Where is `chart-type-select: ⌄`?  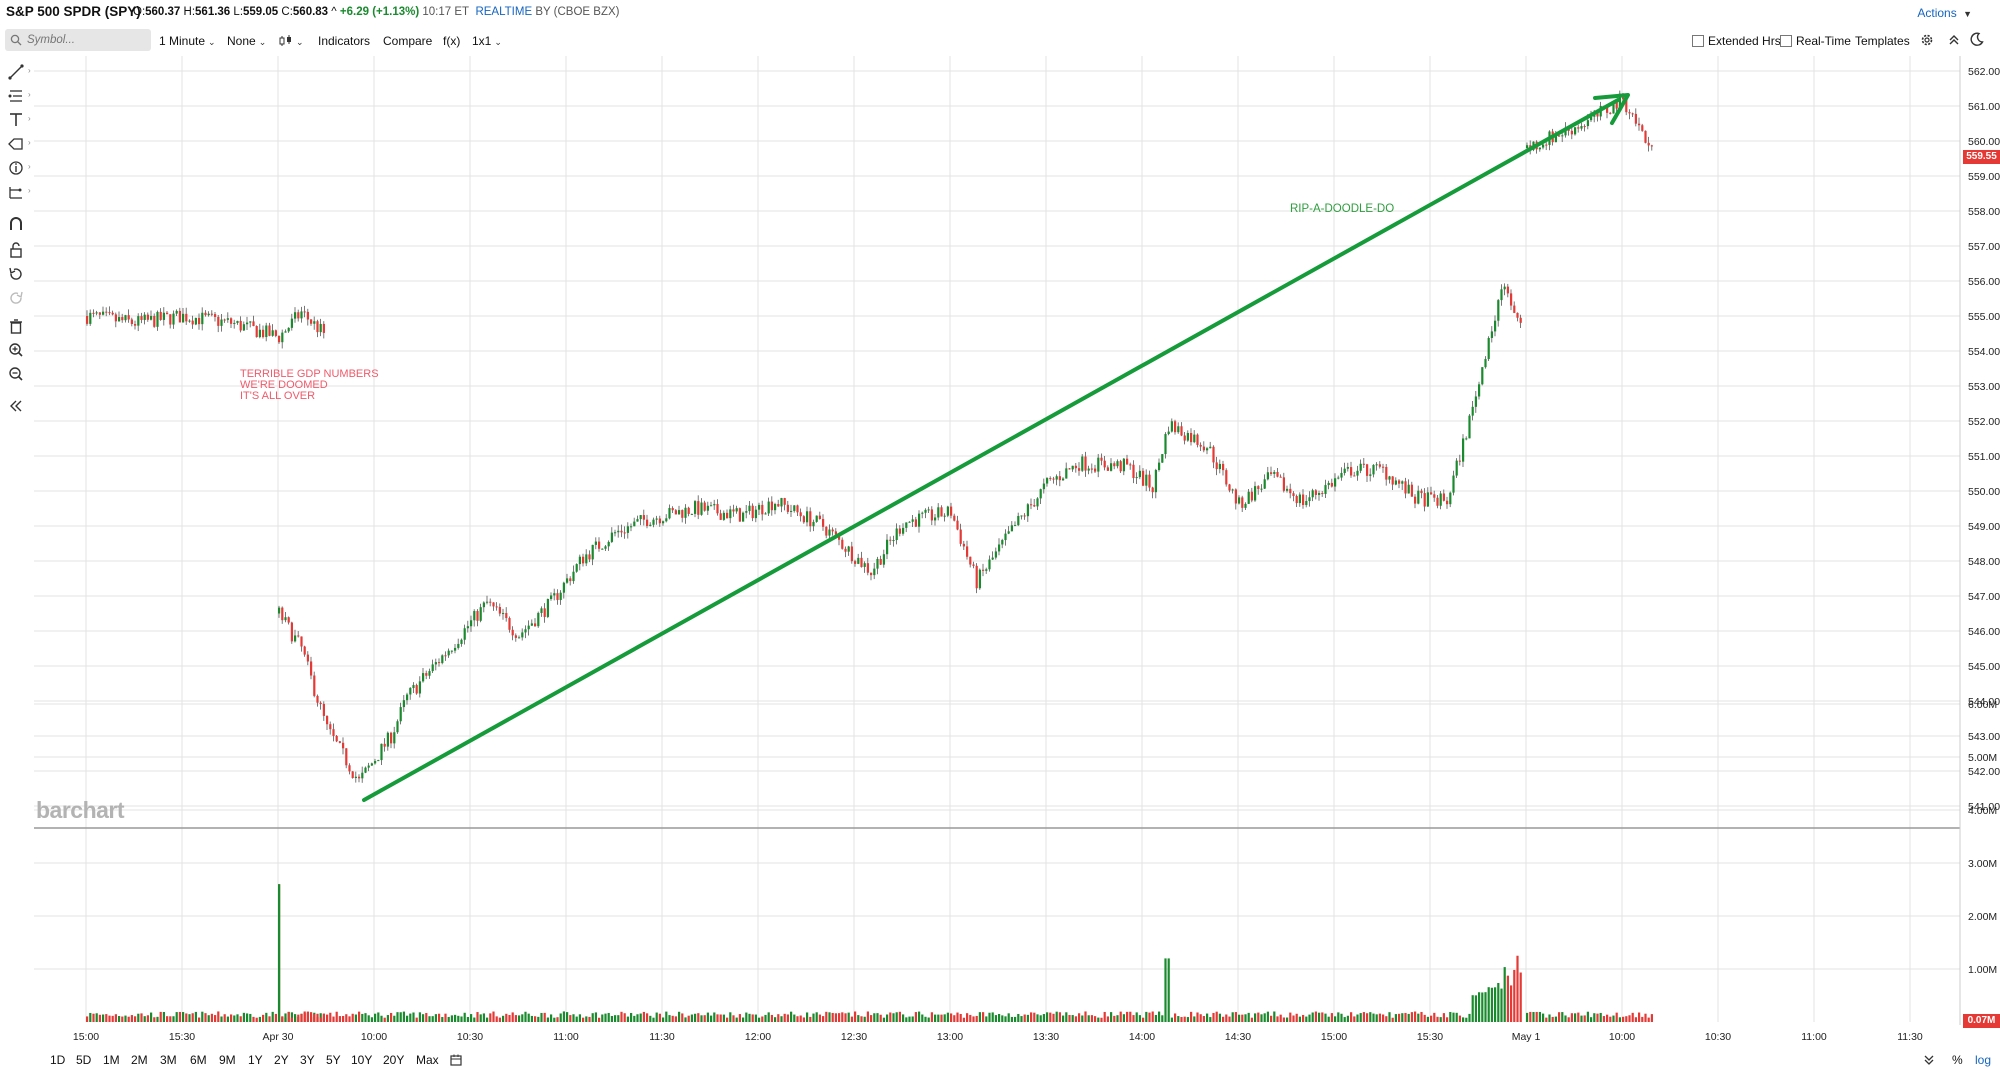 chart-type-select: ⌄ is located at coordinates (291, 41).